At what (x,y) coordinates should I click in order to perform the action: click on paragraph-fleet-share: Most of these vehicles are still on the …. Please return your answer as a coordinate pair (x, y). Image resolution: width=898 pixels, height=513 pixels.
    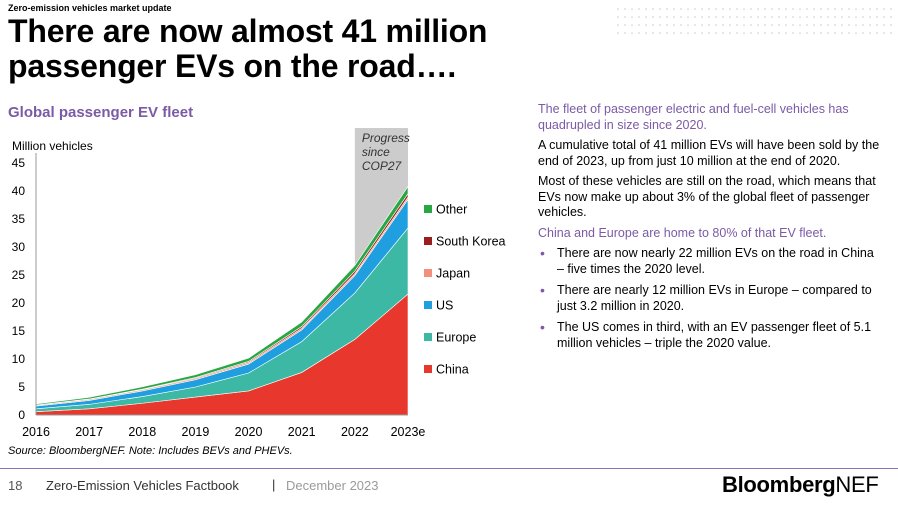
    Looking at the image, I should click on (707, 196).